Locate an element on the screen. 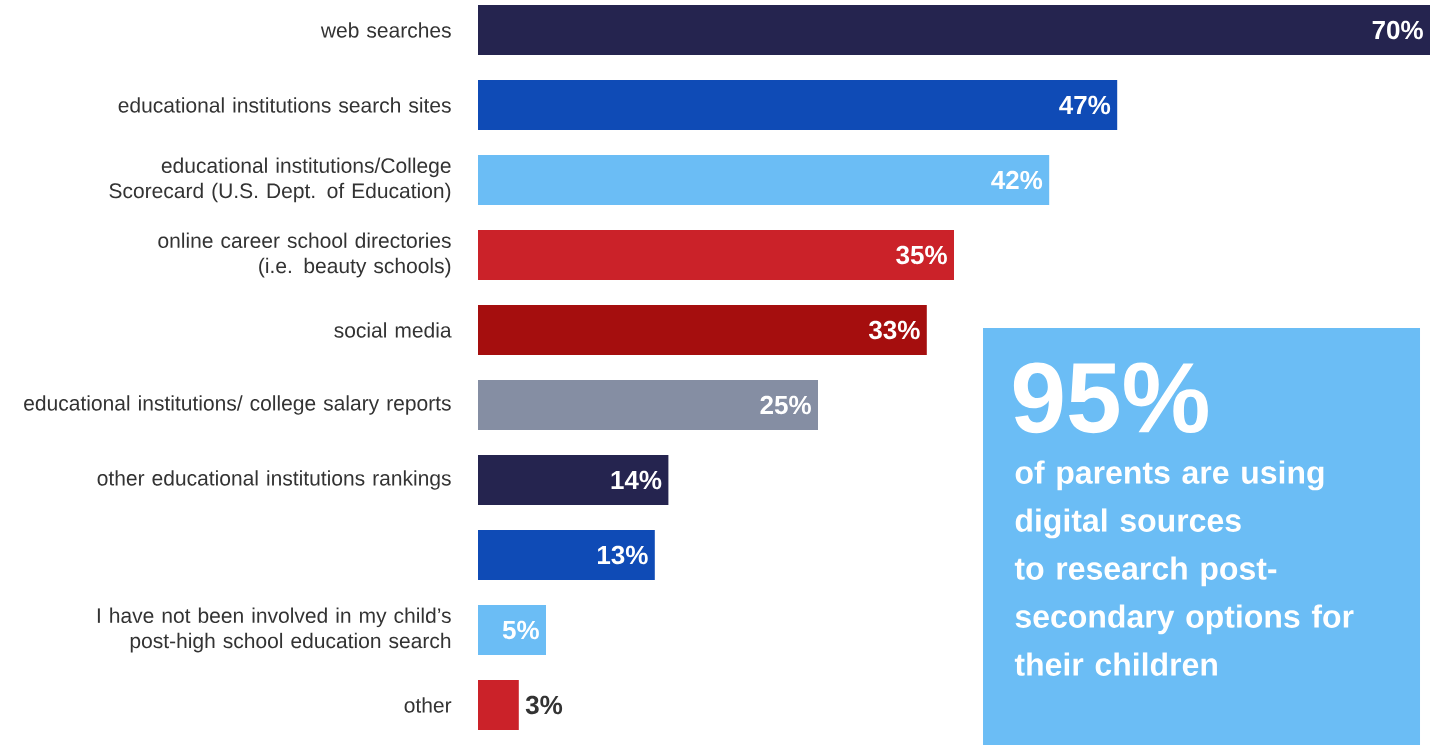 This screenshot has width=1439, height=752. data-label: 25% is located at coordinates (785, 405).